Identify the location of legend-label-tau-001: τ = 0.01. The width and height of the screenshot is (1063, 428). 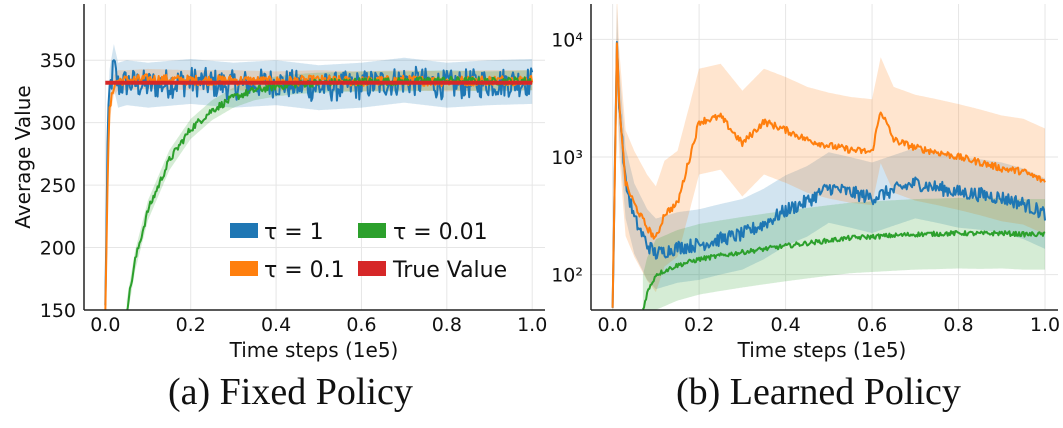
(440, 232).